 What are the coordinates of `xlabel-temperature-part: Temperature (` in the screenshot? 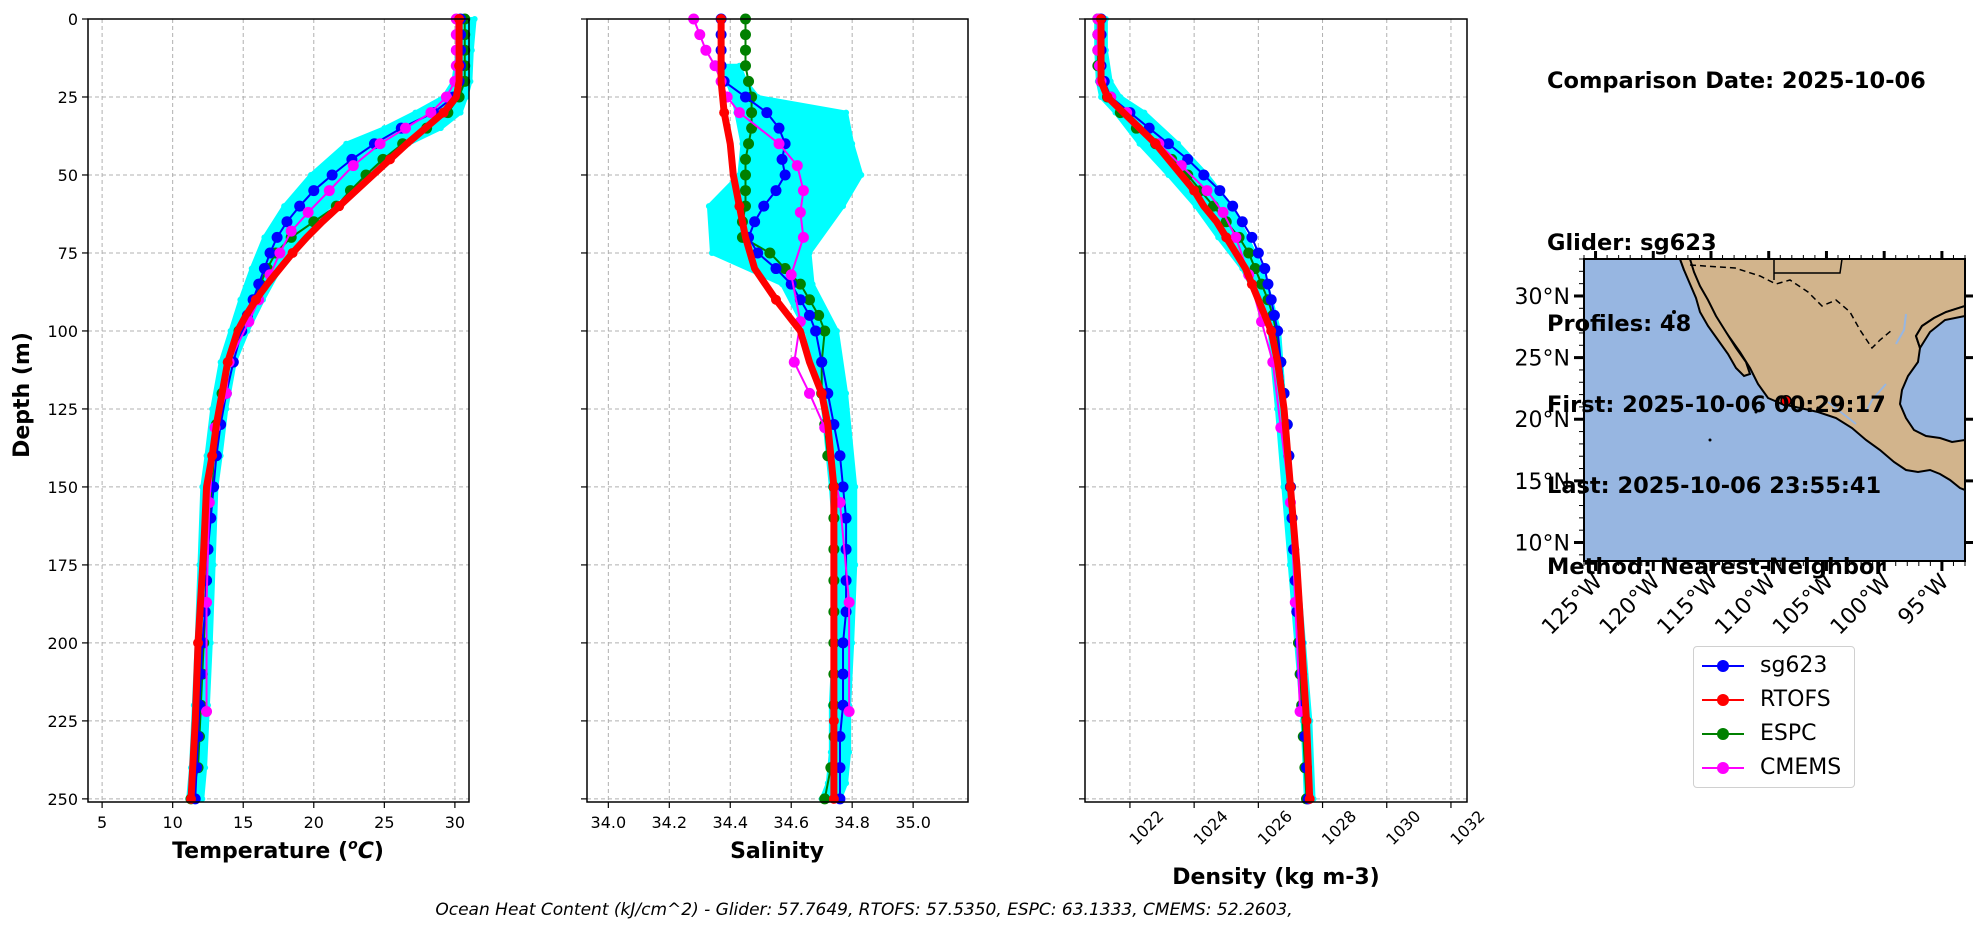 It's located at (260, 851).